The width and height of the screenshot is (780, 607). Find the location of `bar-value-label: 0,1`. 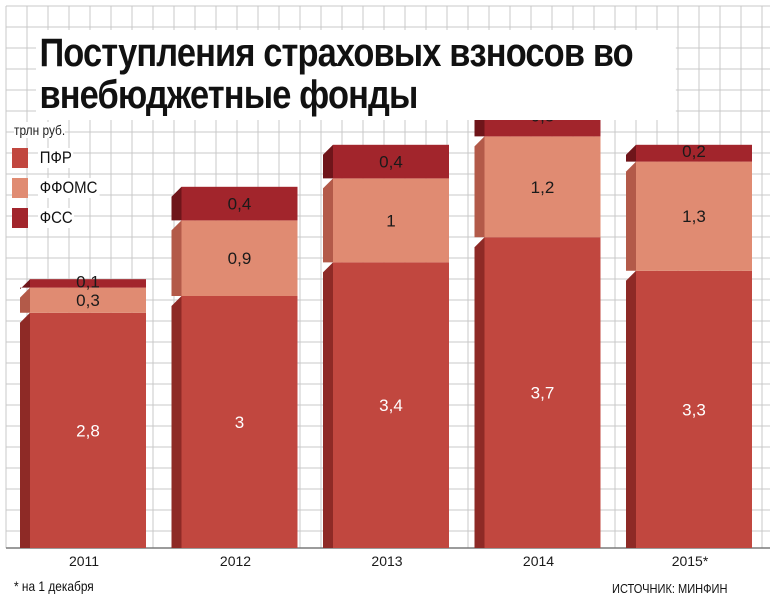

bar-value-label: 0,1 is located at coordinates (88, 281).